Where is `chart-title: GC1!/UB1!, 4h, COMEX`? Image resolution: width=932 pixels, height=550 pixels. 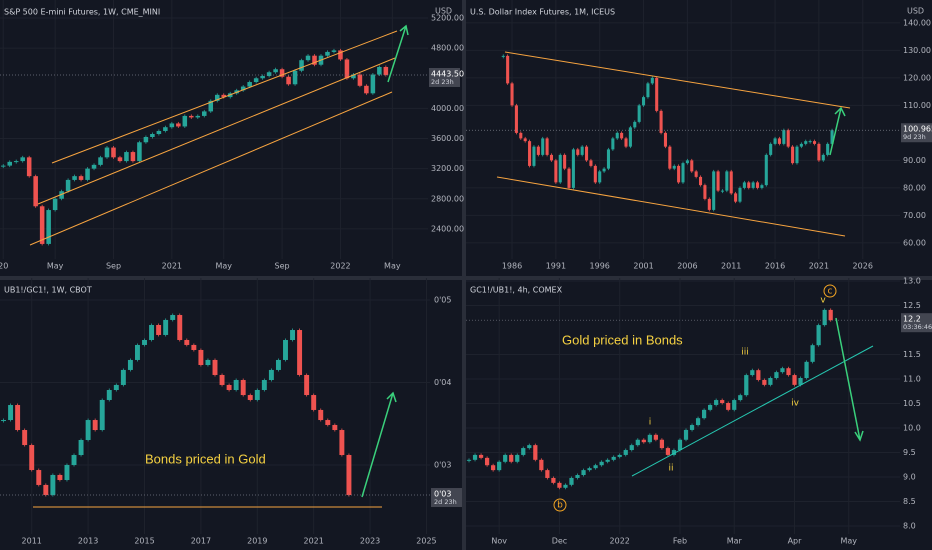 chart-title: GC1!/UB1!, 4h, COMEX is located at coordinates (516, 290).